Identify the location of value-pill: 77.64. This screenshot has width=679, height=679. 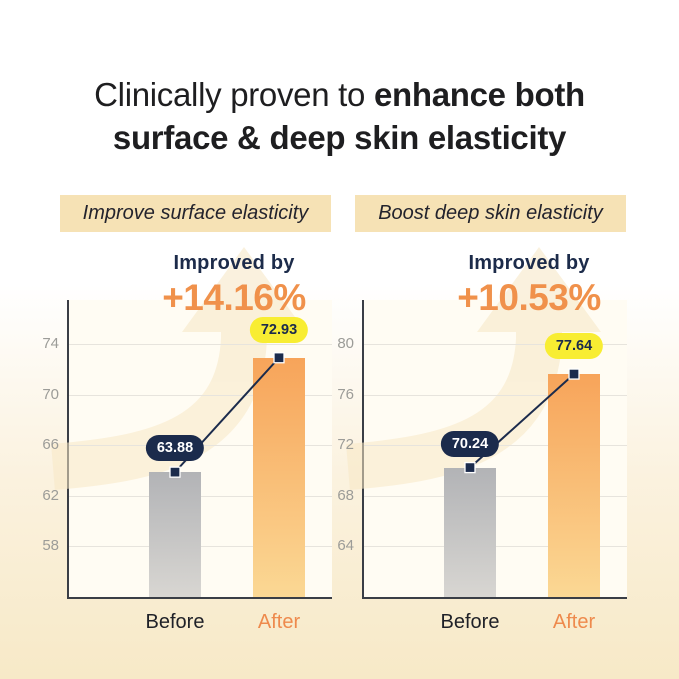
(574, 346).